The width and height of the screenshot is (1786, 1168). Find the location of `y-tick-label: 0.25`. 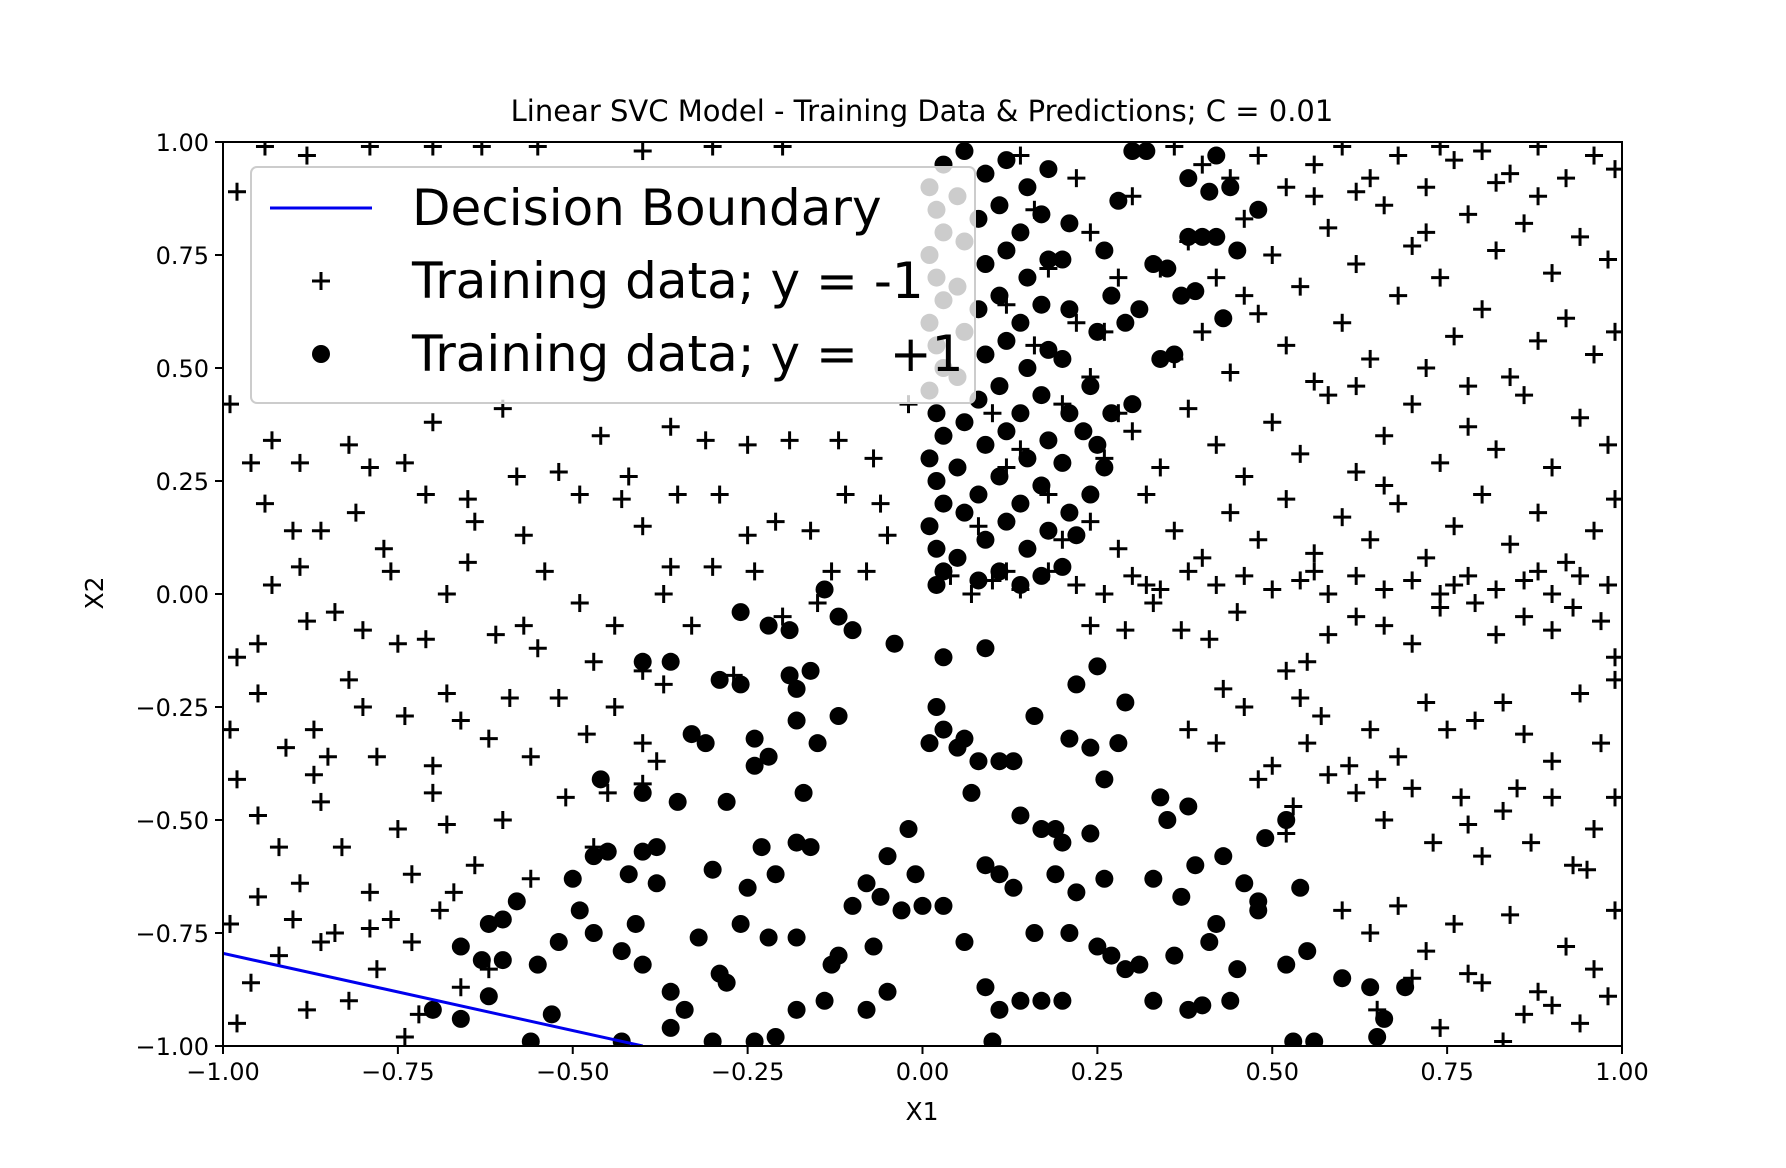

y-tick-label: 0.25 is located at coordinates (182, 482).